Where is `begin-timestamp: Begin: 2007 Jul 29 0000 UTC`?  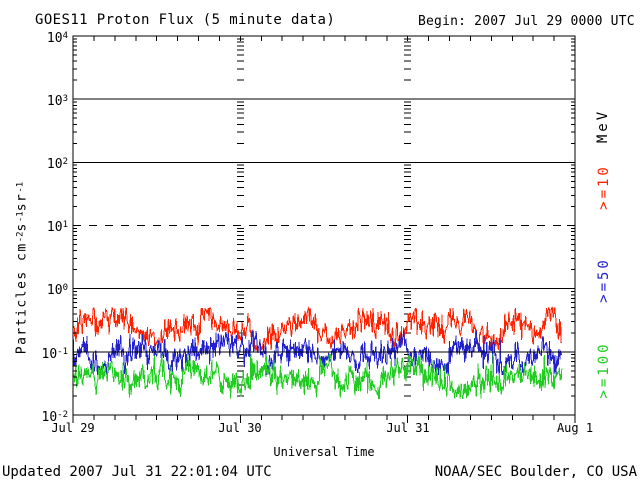
begin-timestamp: Begin: 2007 Jul 29 0000 UTC is located at coordinates (526, 21).